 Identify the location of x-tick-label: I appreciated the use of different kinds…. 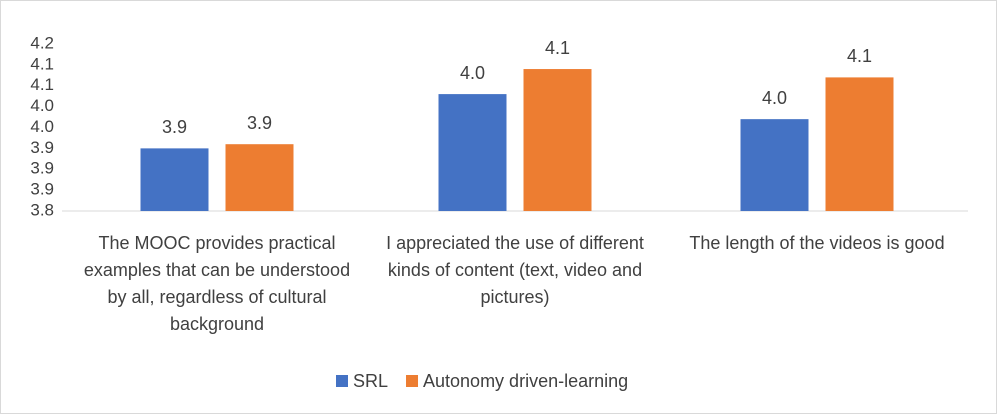
(515, 270).